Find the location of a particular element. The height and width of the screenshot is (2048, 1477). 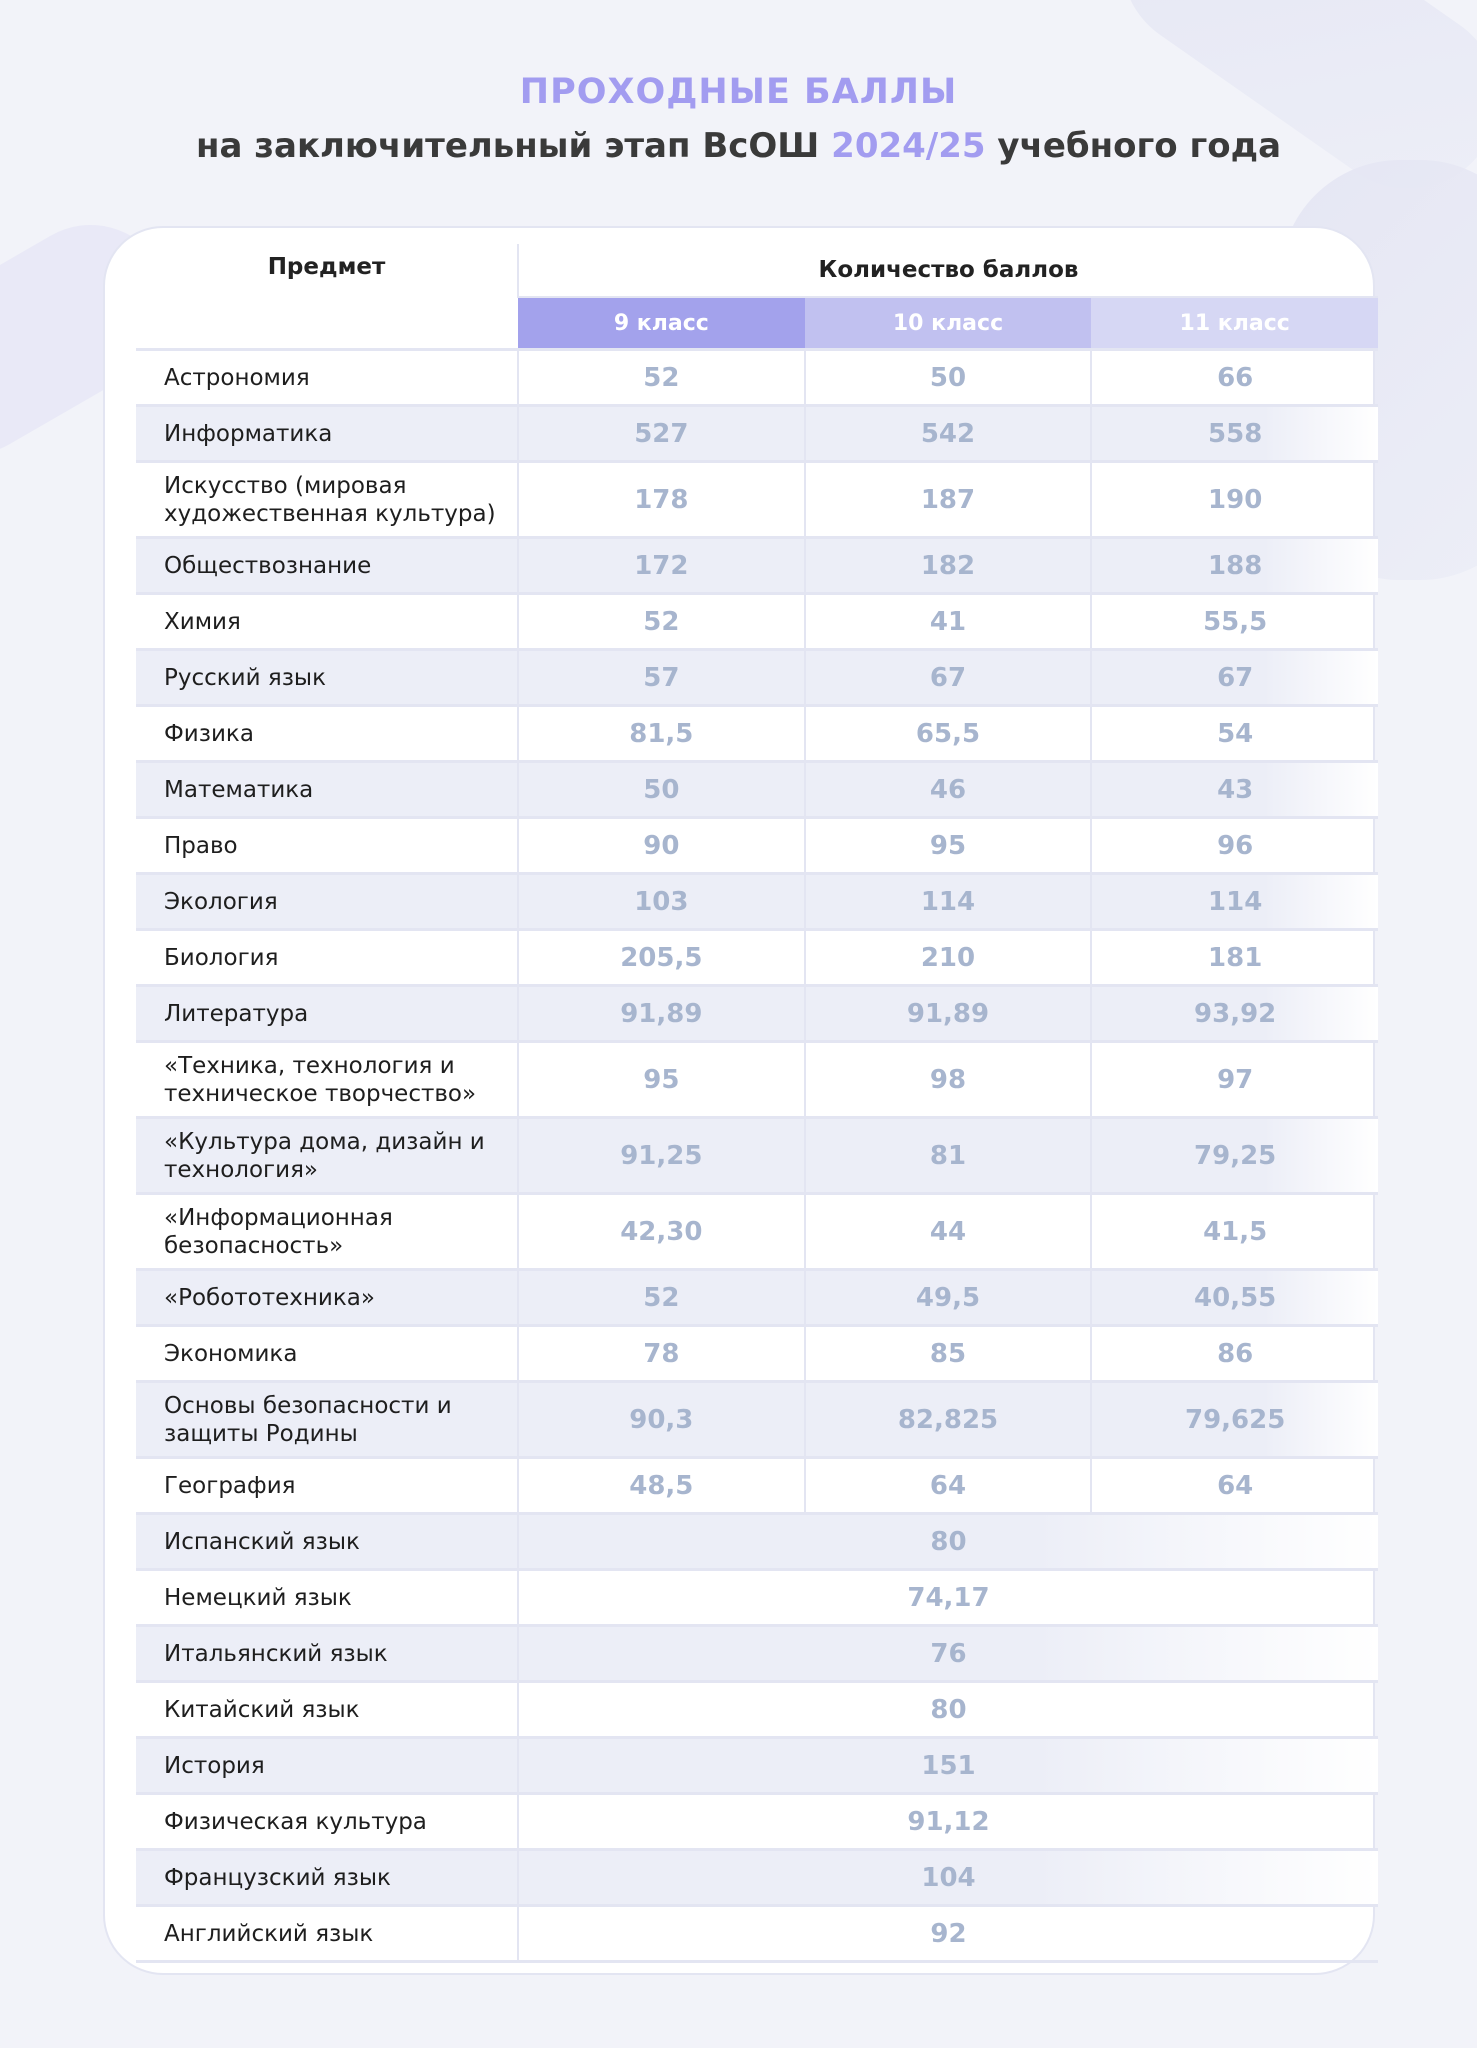

score-grade-10: 49,5 is located at coordinates (947, 1298).